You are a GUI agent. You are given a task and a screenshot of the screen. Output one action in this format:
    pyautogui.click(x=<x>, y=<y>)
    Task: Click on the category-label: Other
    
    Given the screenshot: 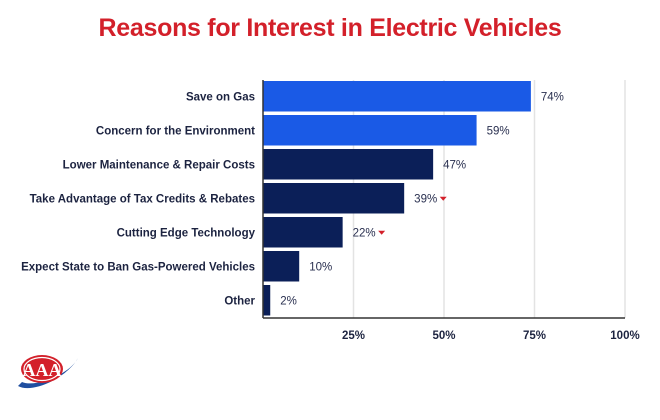 What is the action you would take?
    pyautogui.click(x=239, y=301)
    